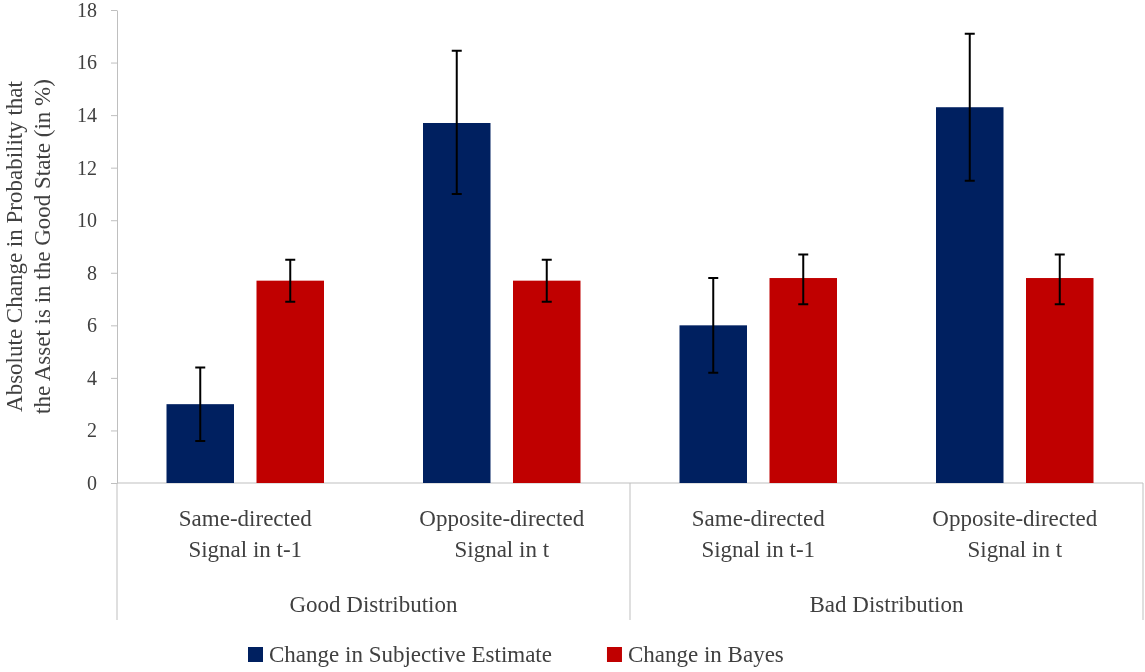 This screenshot has width=1145, height=672. What do you see at coordinates (374, 604) in the screenshot?
I see `text: Good Distribution` at bounding box center [374, 604].